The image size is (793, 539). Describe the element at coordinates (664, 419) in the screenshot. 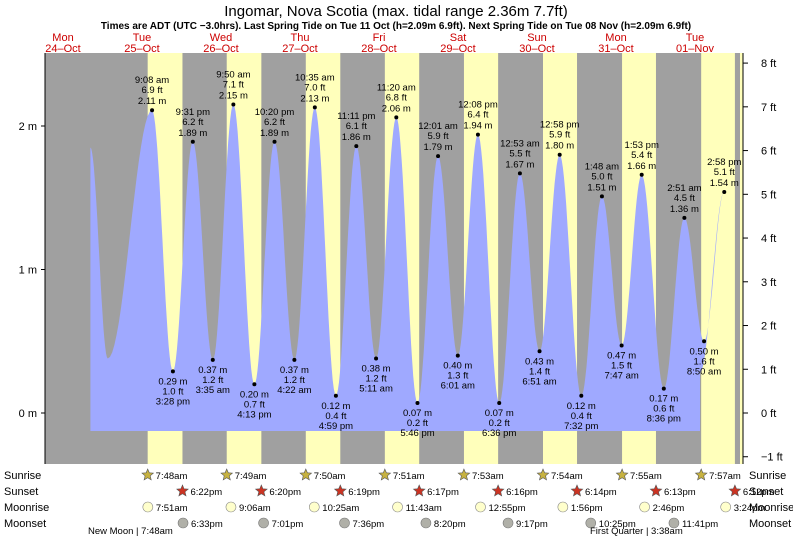

I see `tide-label: 8:36 pm` at that location.